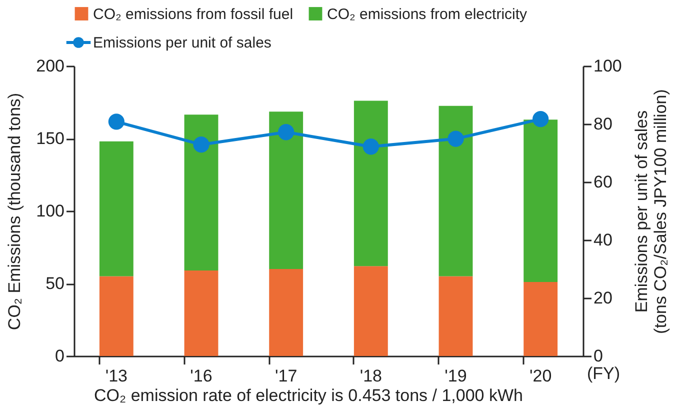 The width and height of the screenshot is (677, 409). Describe the element at coordinates (603, 373) in the screenshot. I see `text: (FY)` at that location.